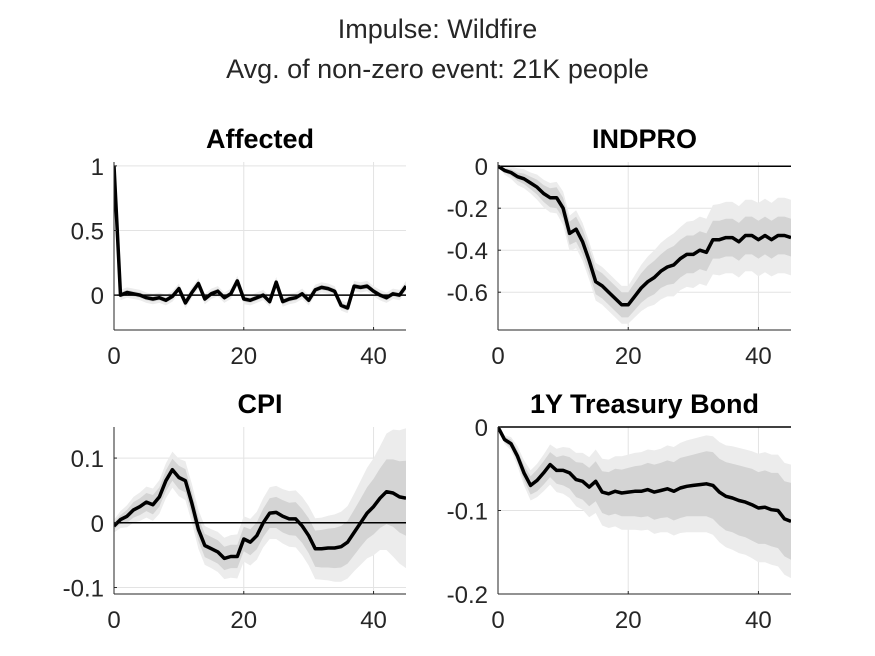  What do you see at coordinates (758, 356) in the screenshot?
I see `indpro-xtick-label-2: 40` at bounding box center [758, 356].